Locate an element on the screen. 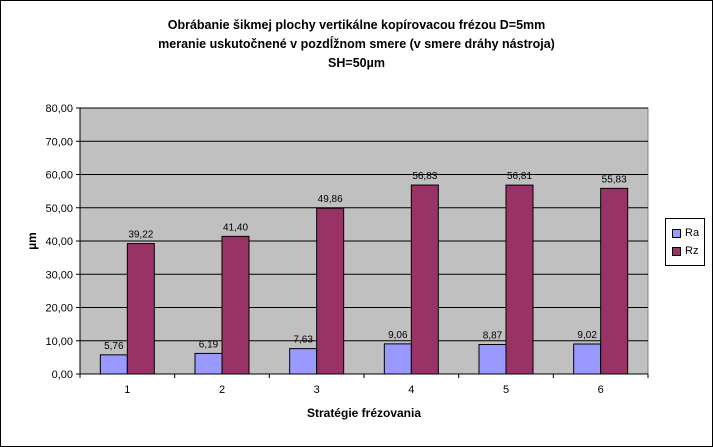 This screenshot has width=713, height=447. data-label-ra: 6,19 is located at coordinates (209, 344).